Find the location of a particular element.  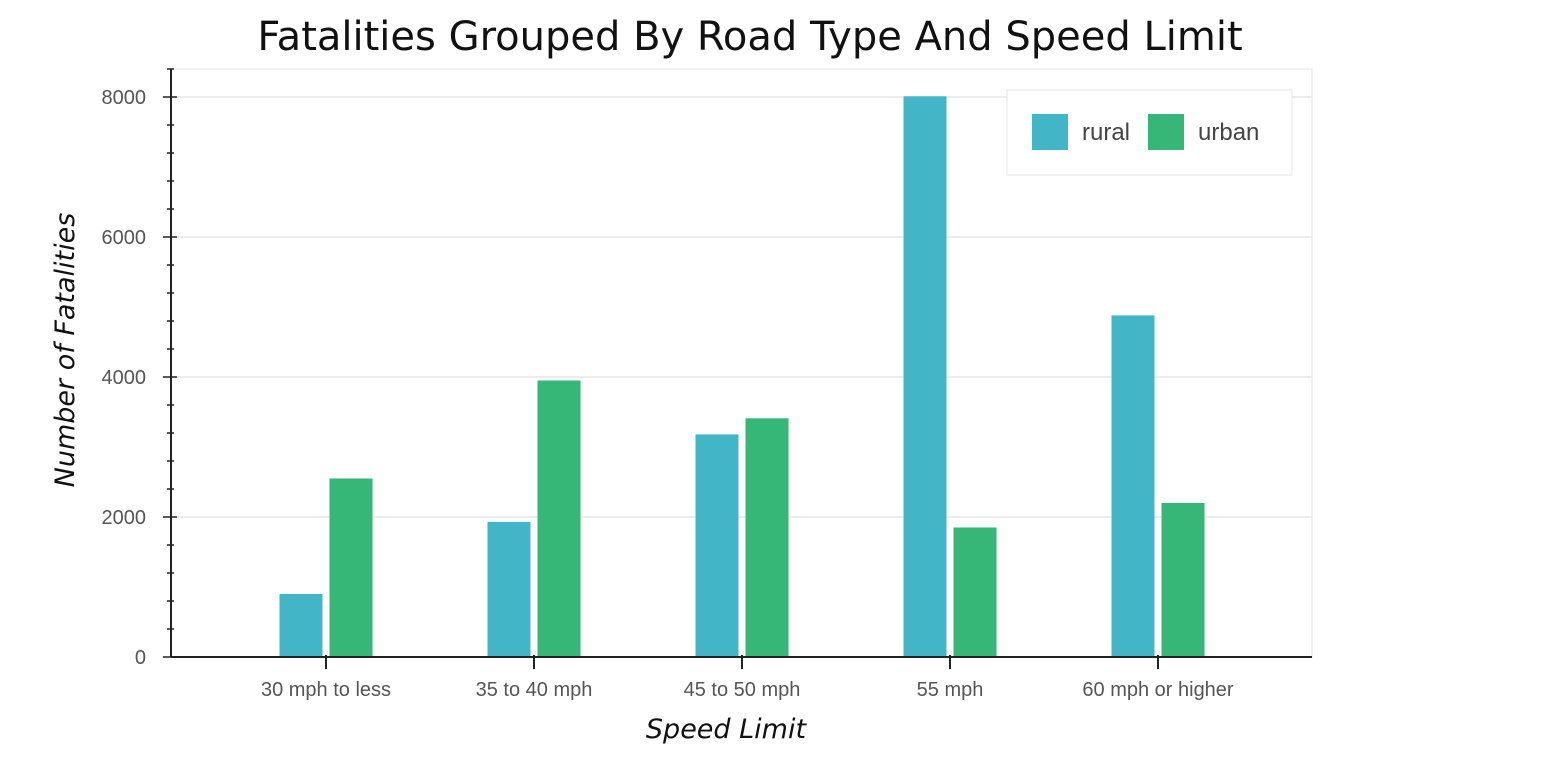

x-tick-label: 45 to 50 mph is located at coordinates (742, 690).